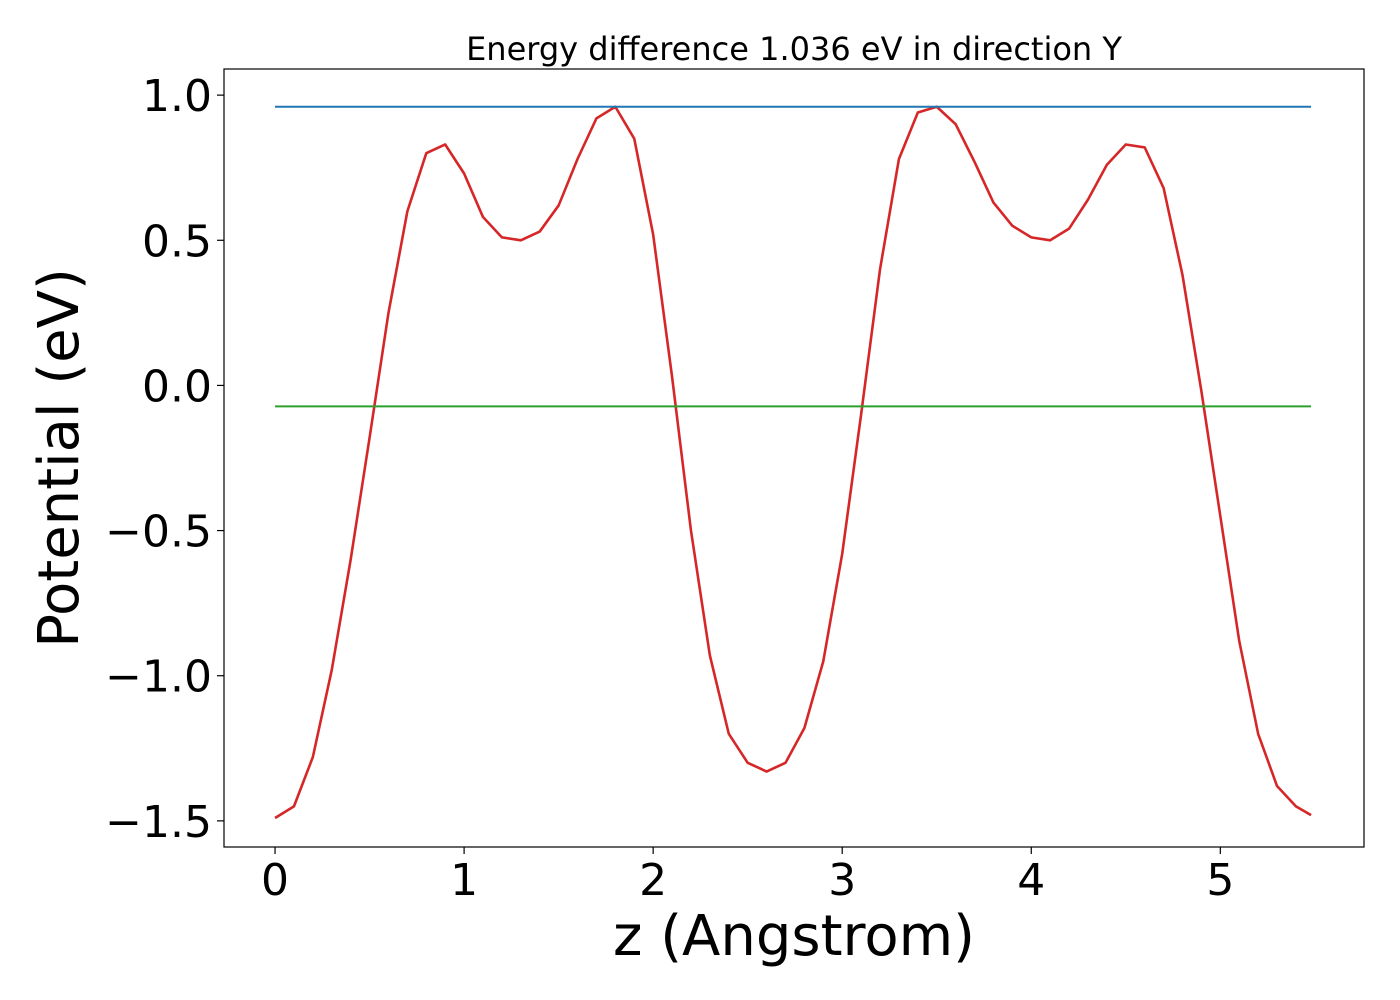 The width and height of the screenshot is (1400, 1000). I want to click on y-tick-label: 1.0, so click(177, 96).